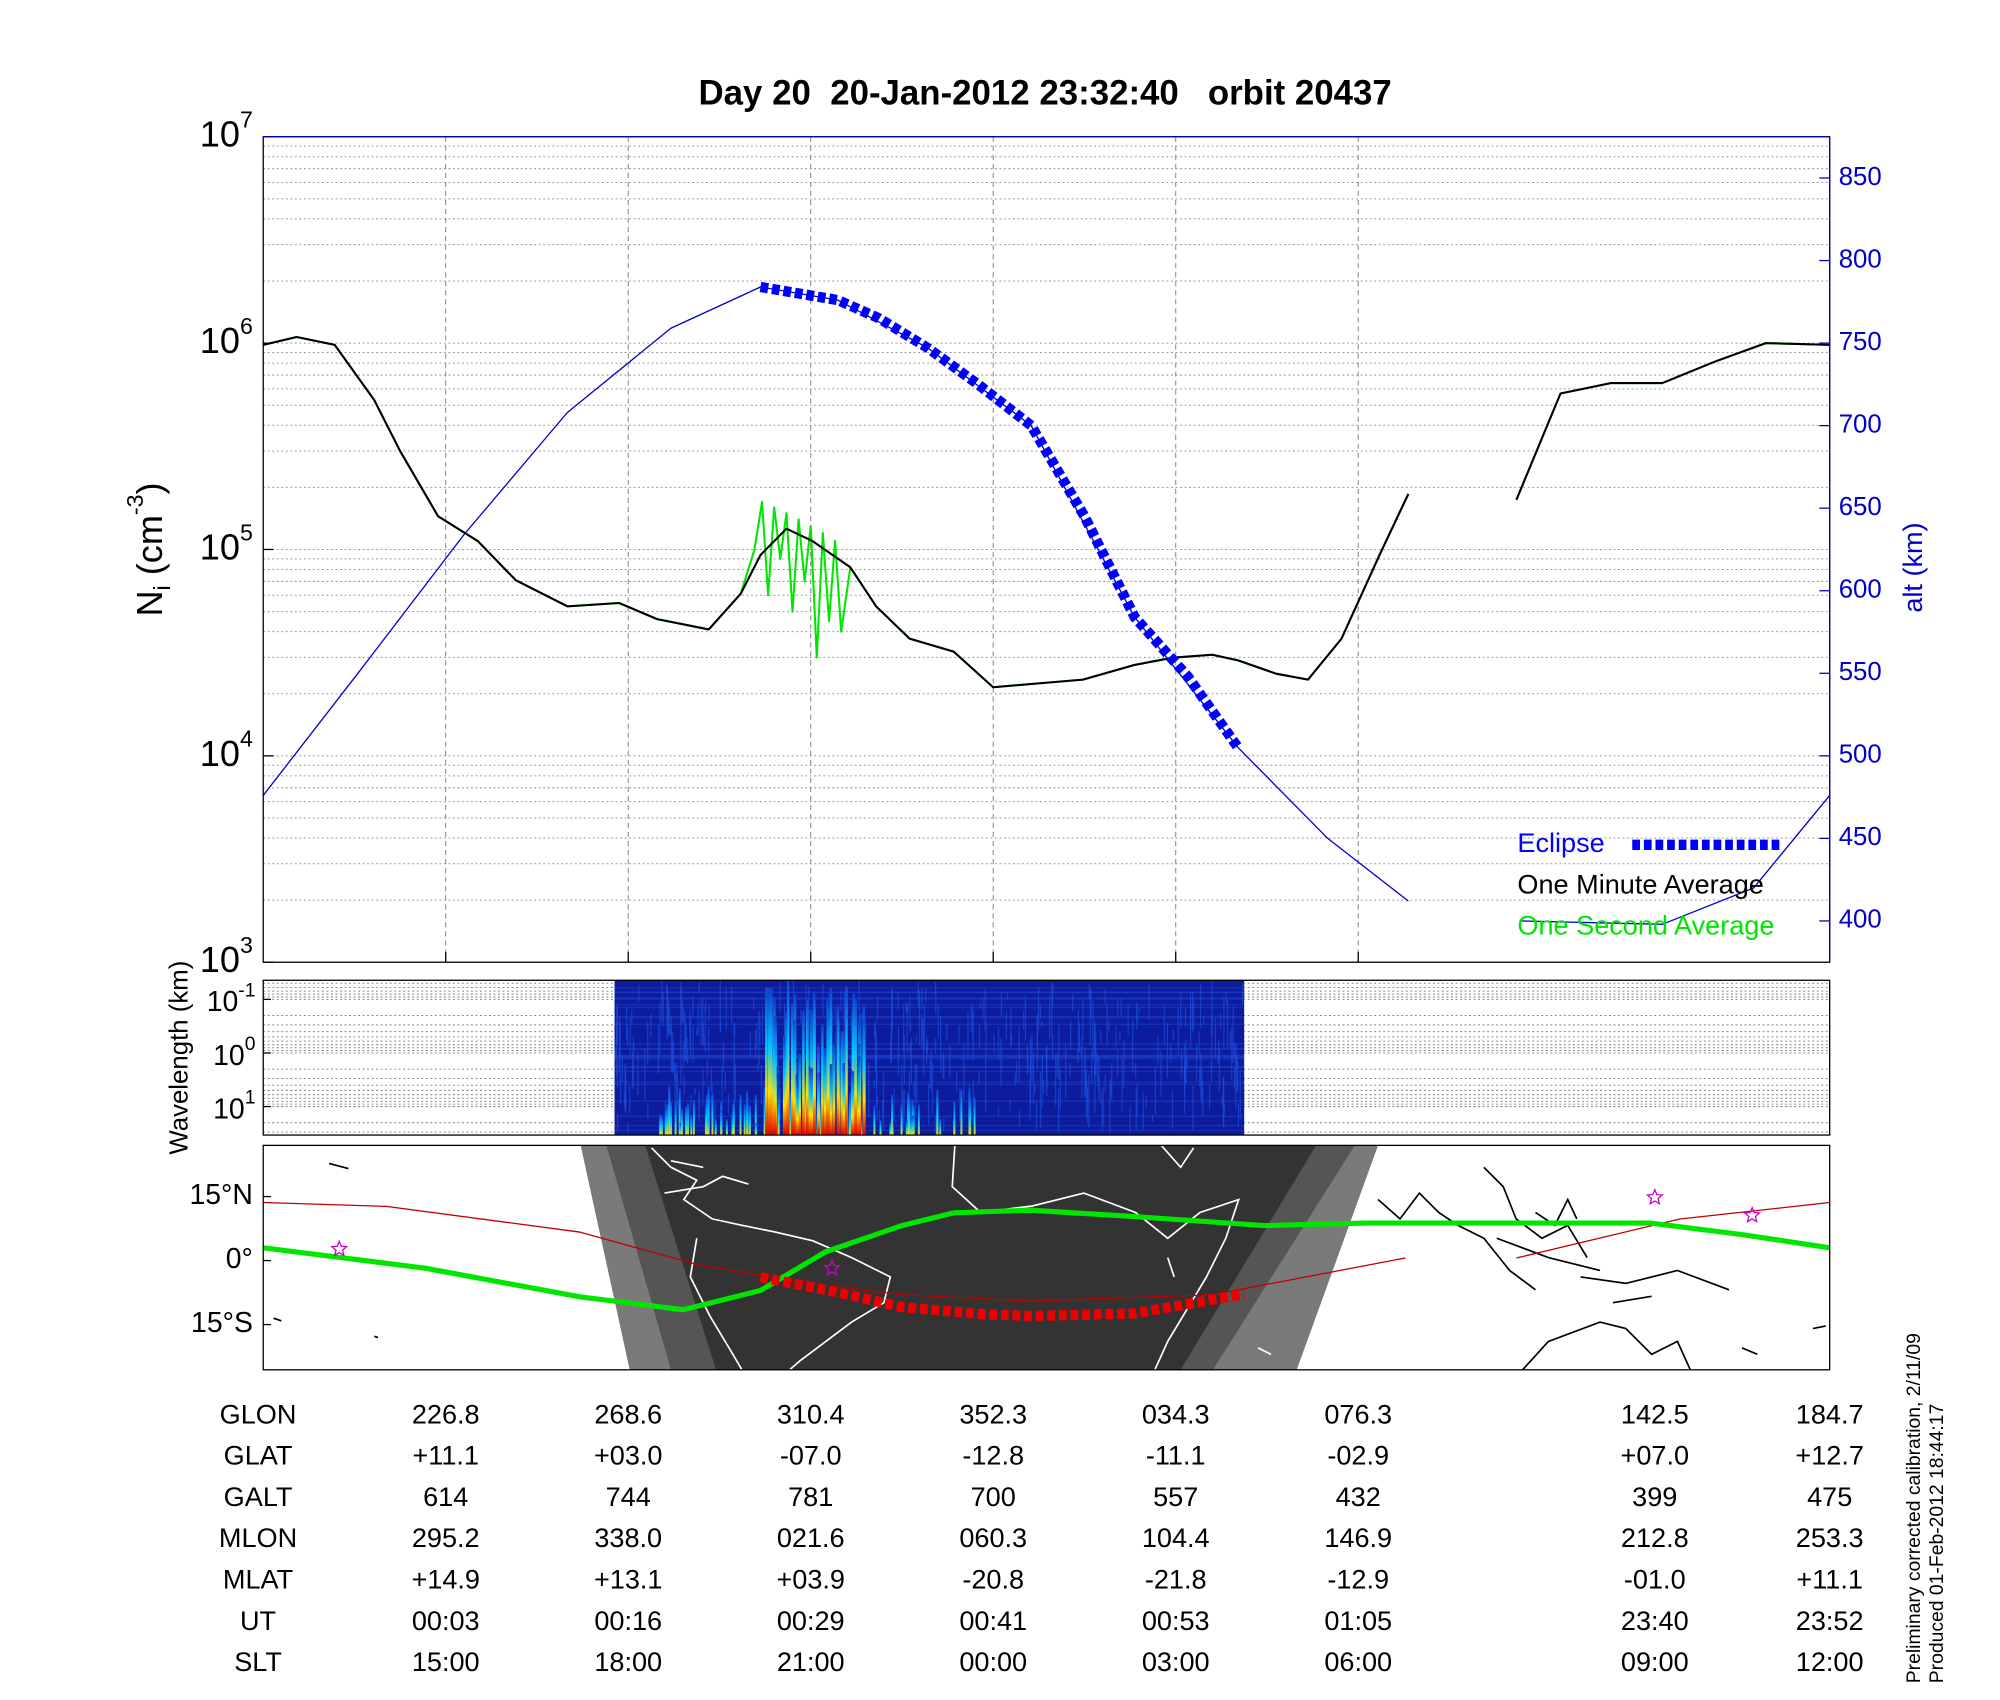 The width and height of the screenshot is (2000, 1700). Describe the element at coordinates (234, 1106) in the screenshot. I see `y-tick-label: 10¹` at that location.